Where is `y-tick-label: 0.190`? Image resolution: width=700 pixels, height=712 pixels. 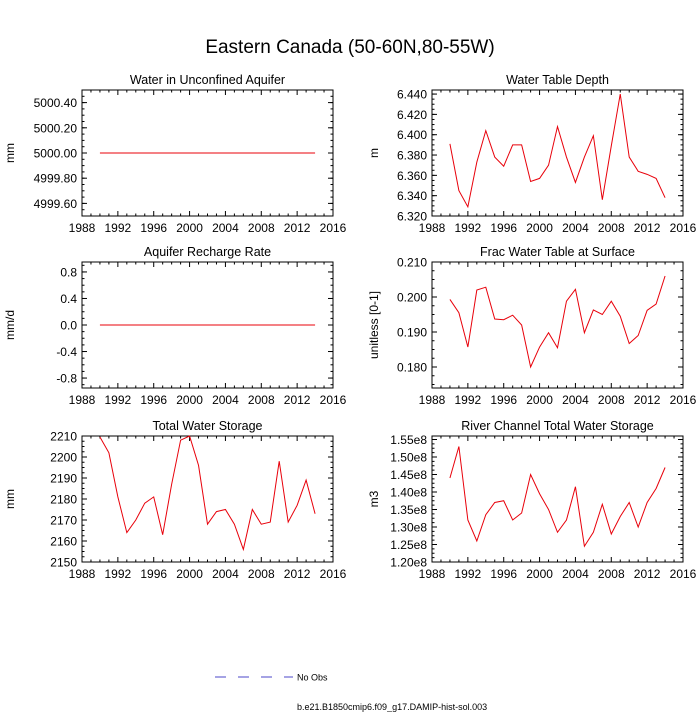
y-tick-label: 0.190 is located at coordinates (412, 333).